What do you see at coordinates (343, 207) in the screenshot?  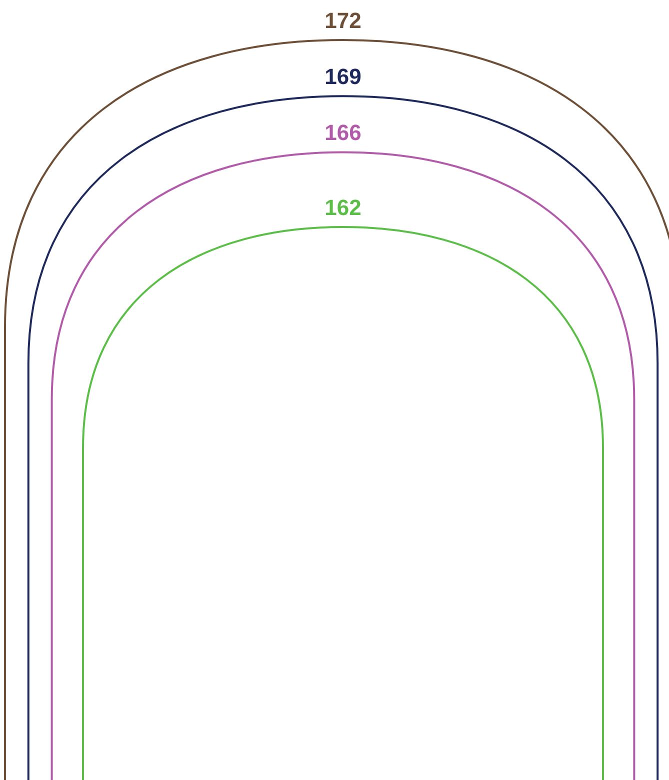 I see `data-label: 162` at bounding box center [343, 207].